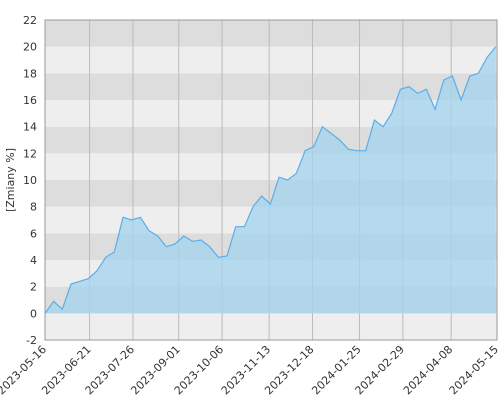 The height and width of the screenshot is (400, 500). Describe the element at coordinates (473, 370) in the screenshot. I see `x-tick-label: 2024-05-15` at that location.